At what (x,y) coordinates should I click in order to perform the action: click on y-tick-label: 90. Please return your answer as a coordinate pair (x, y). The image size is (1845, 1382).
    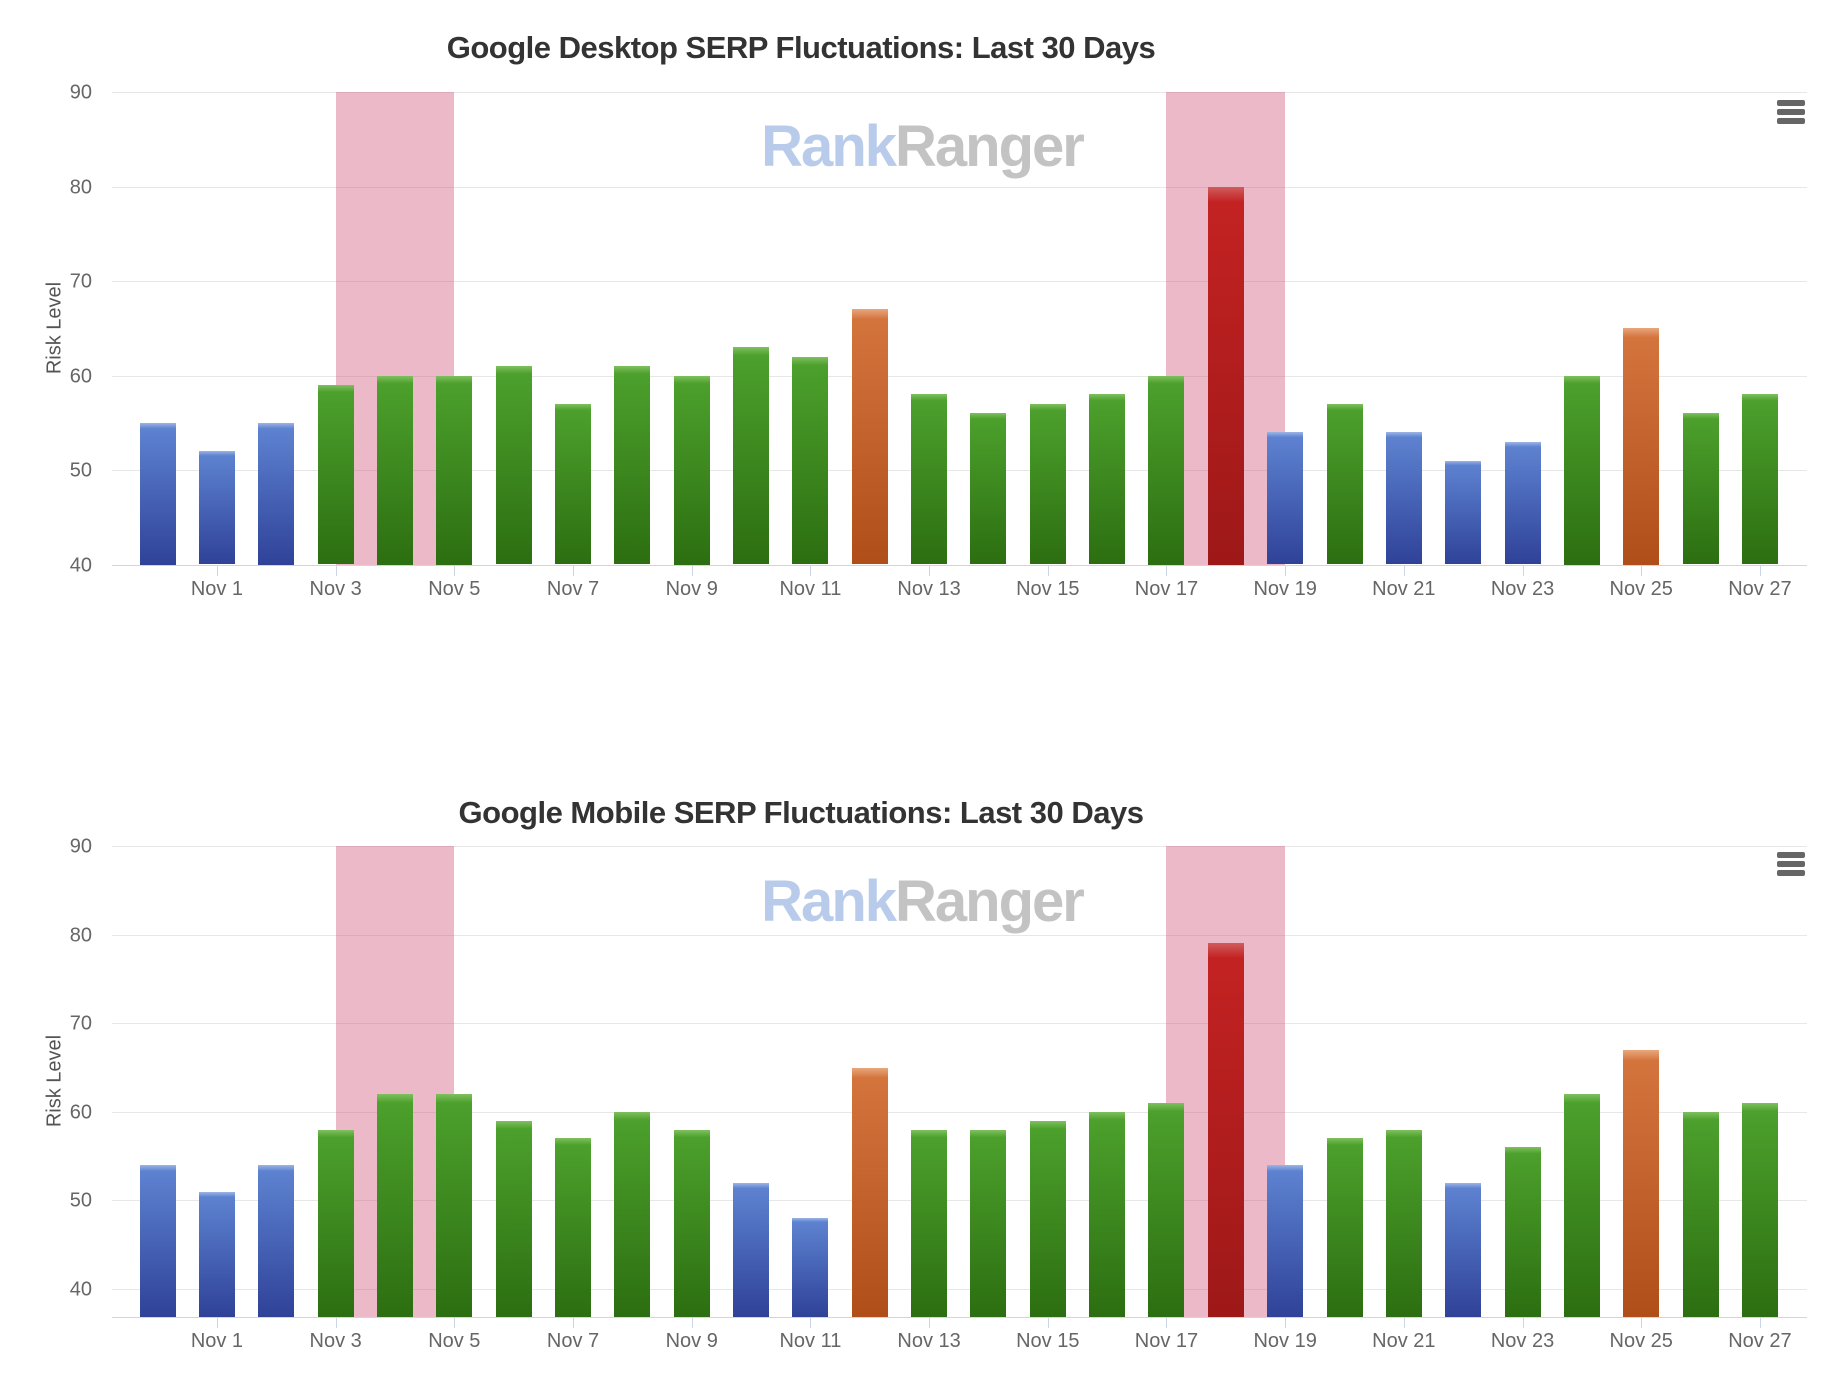
    Looking at the image, I should click on (80, 846).